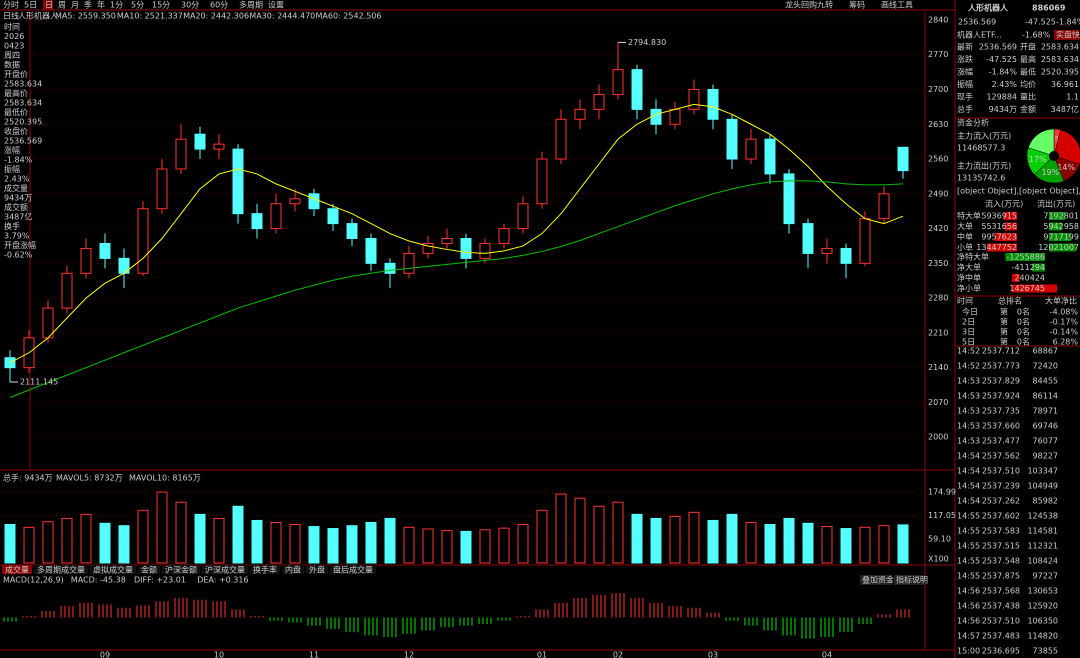 The height and width of the screenshot is (658, 1080). What do you see at coordinates (30, 5) in the screenshot?
I see `toolbar-button: 5日` at bounding box center [30, 5].